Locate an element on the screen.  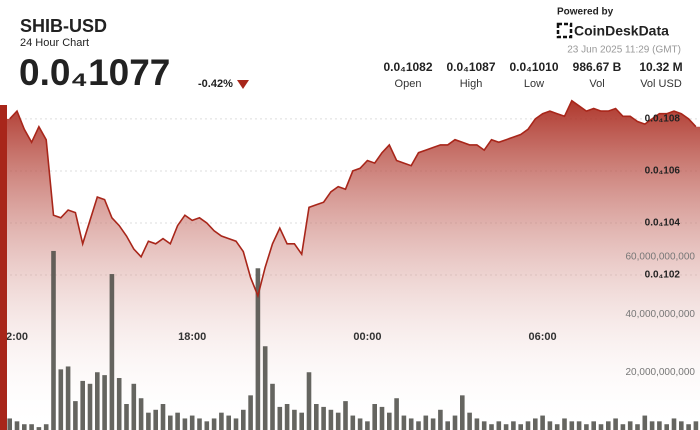
stat-value: 0.0₄1087 is located at coordinates (470, 67).